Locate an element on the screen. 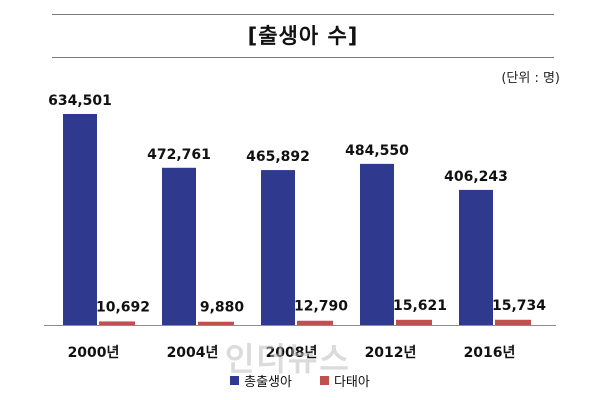  legend-item-total-births: 총출생아 is located at coordinates (261, 380).